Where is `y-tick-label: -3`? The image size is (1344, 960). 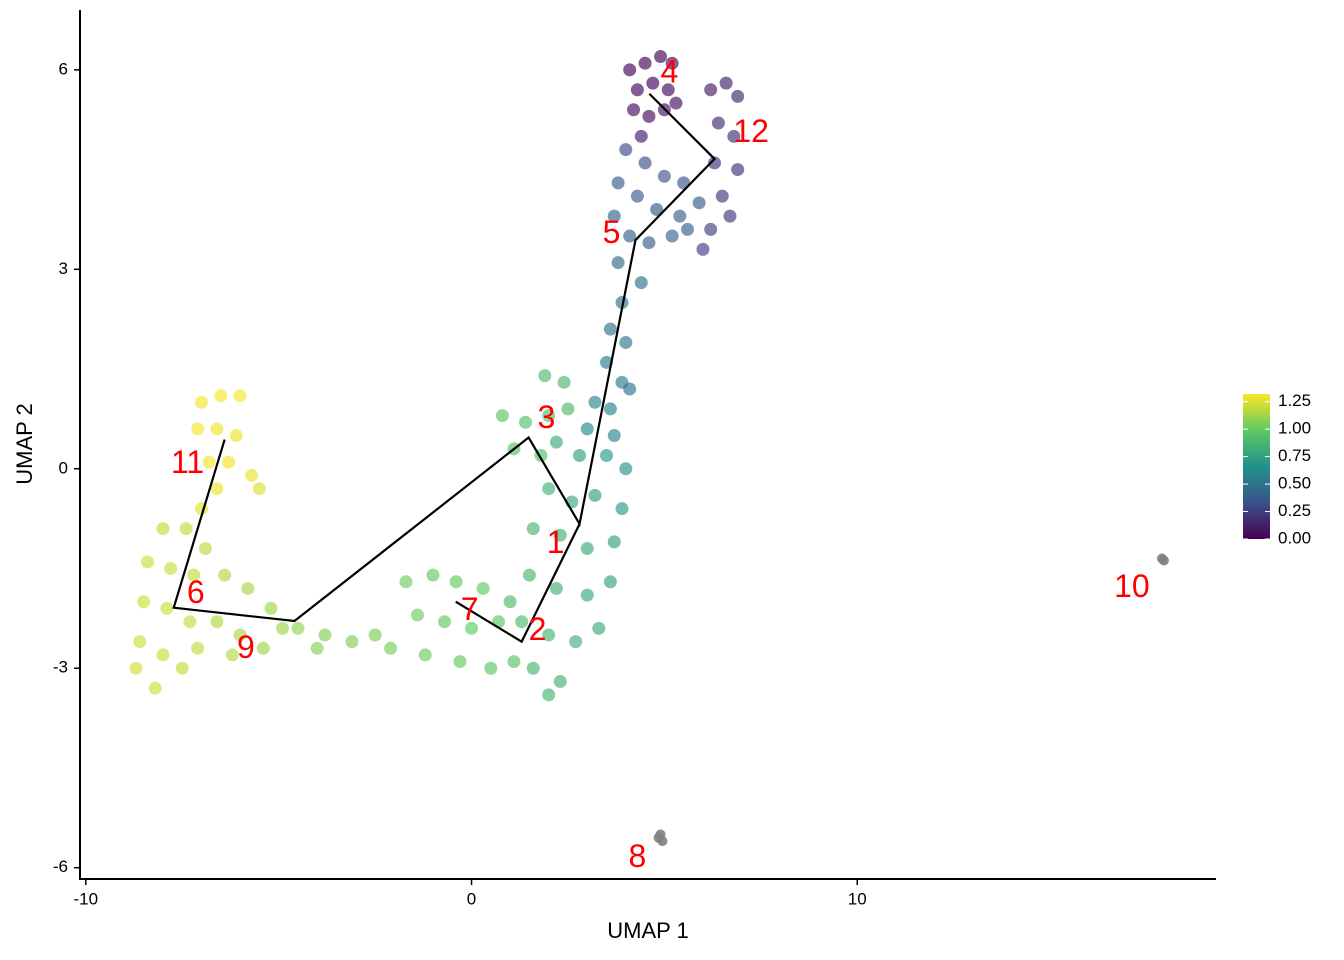
y-tick-label: -3 is located at coordinates (60, 667).